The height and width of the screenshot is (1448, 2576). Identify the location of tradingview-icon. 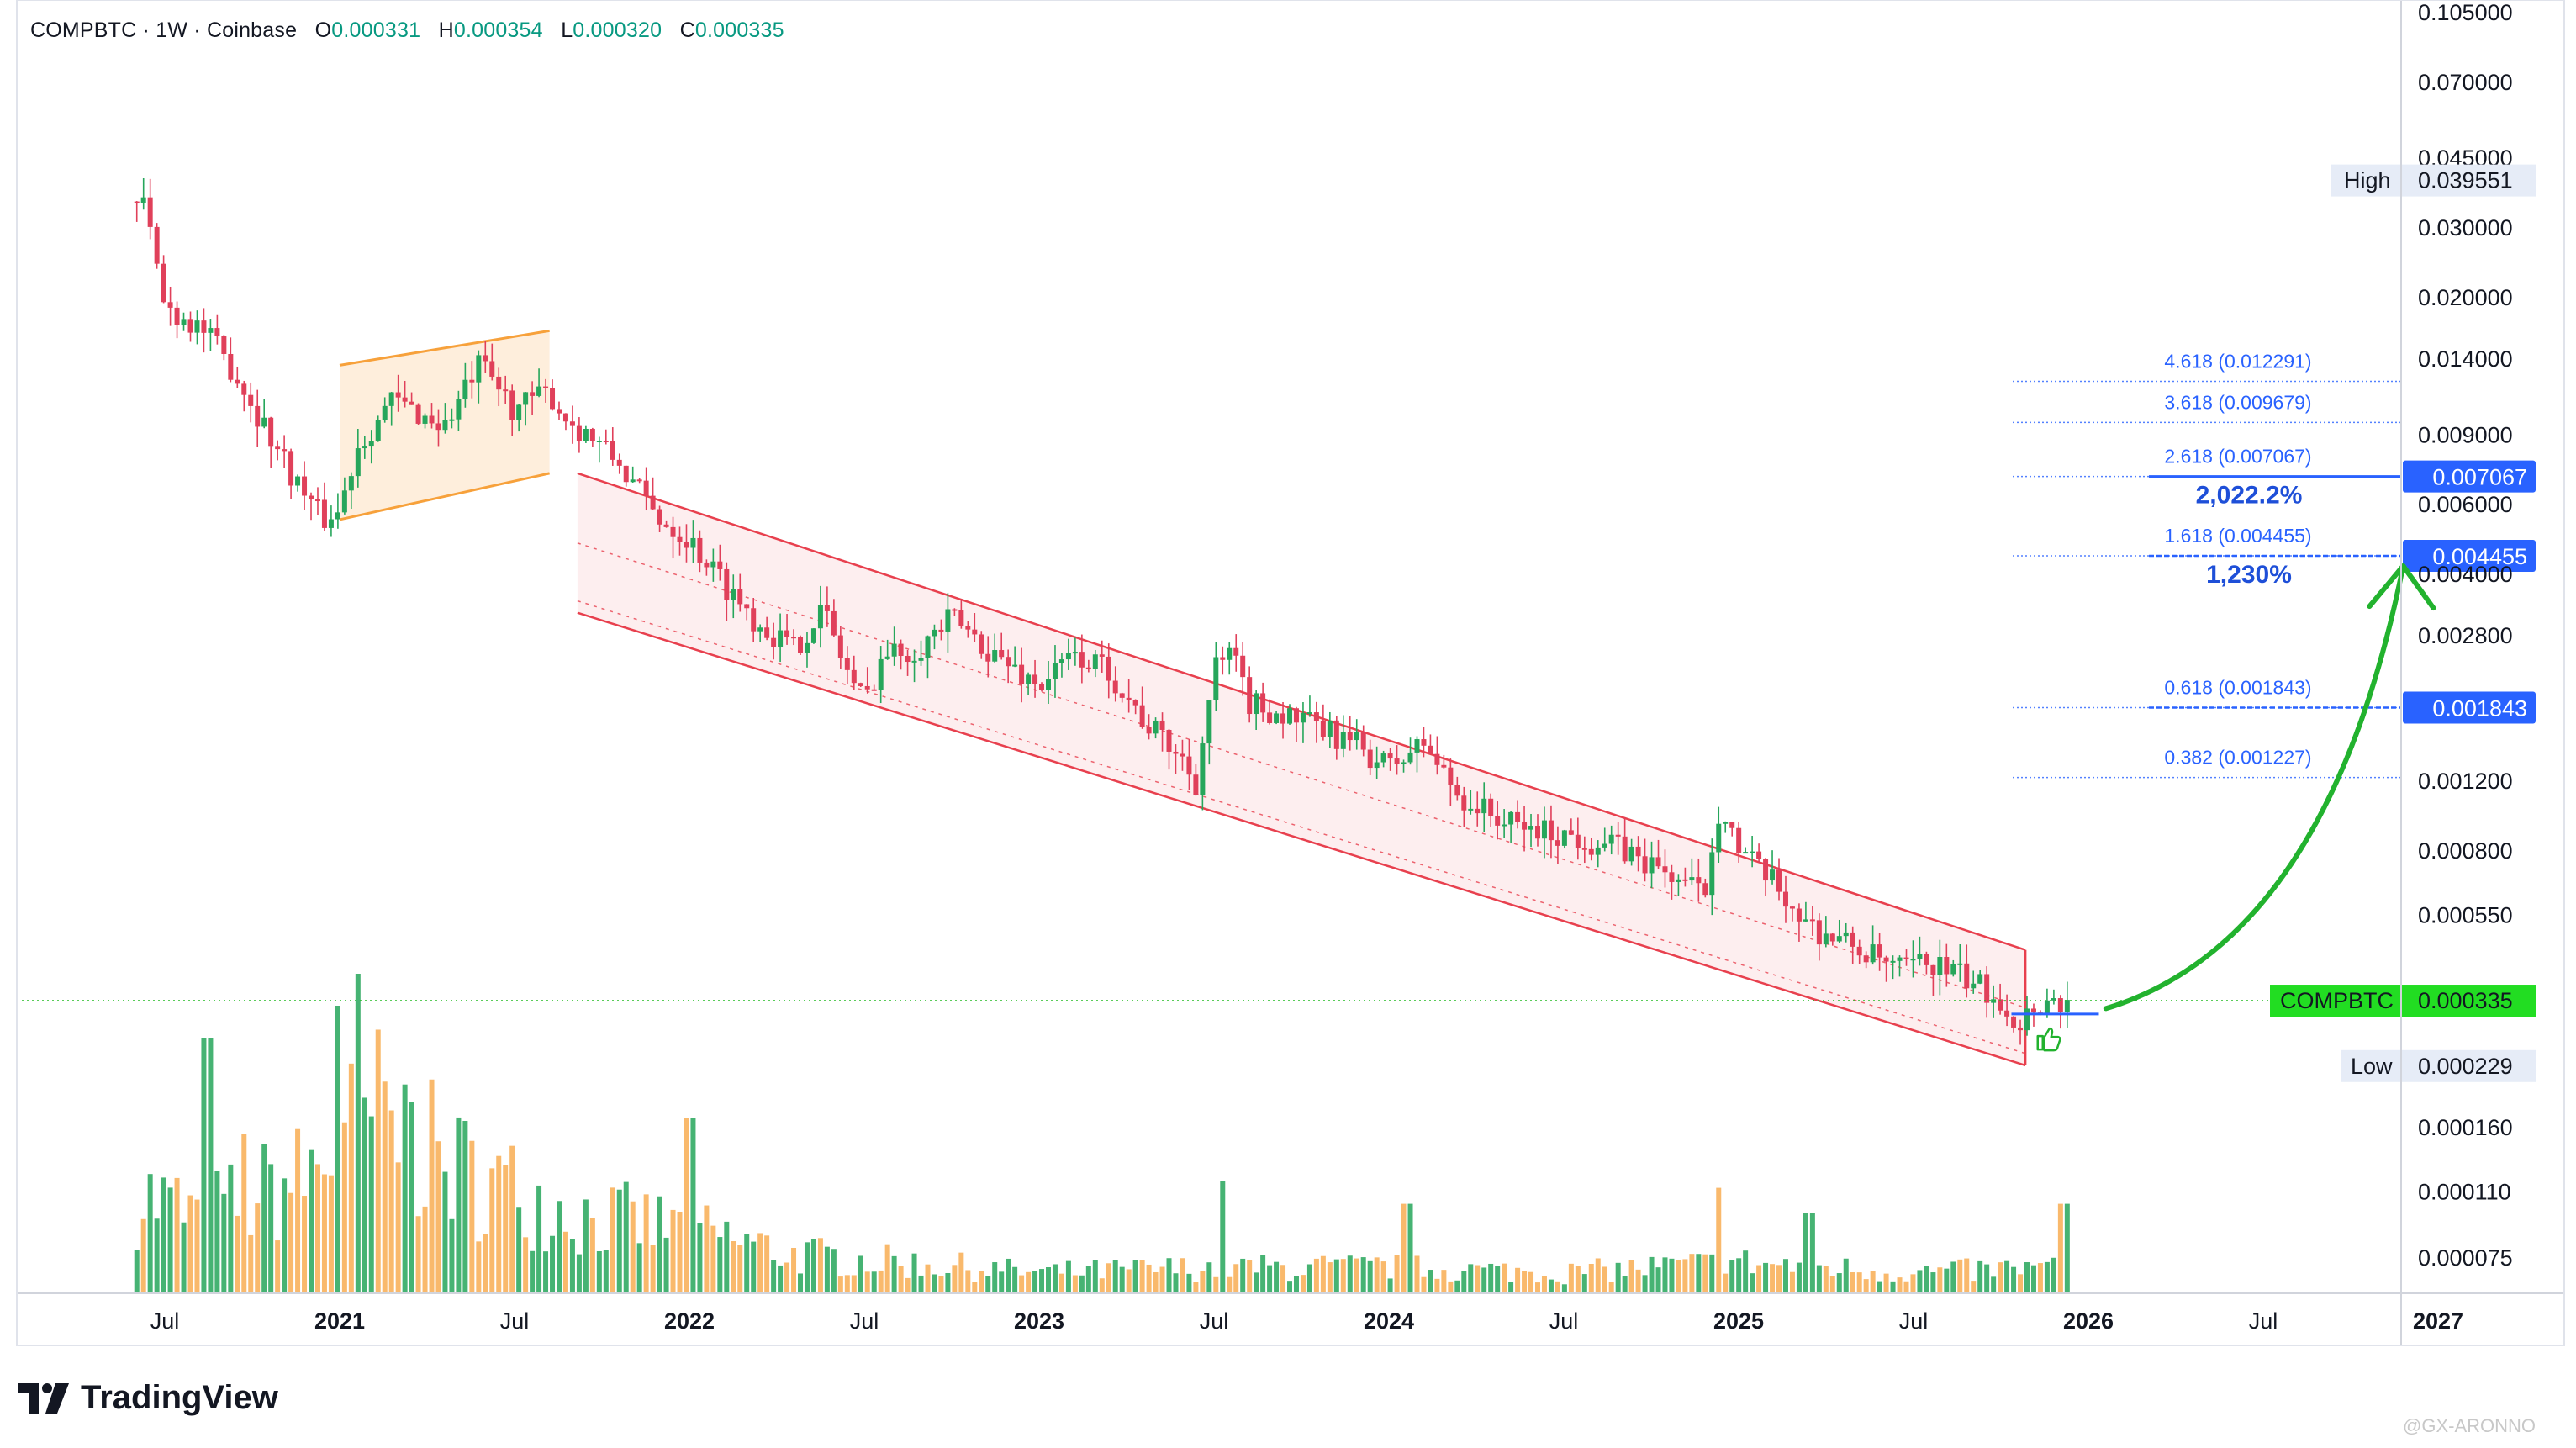
(43, 1398).